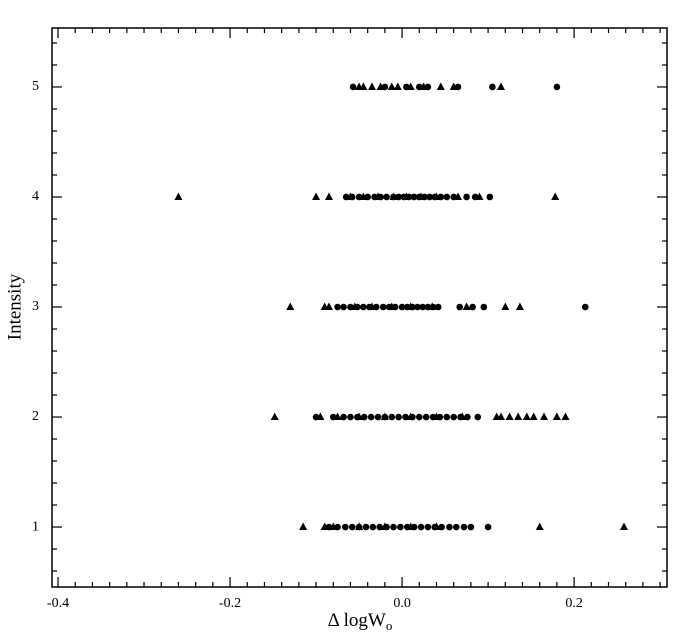 The image size is (695, 639). Describe the element at coordinates (574, 603) in the screenshot. I see `x-tick-label: 0.2` at that location.